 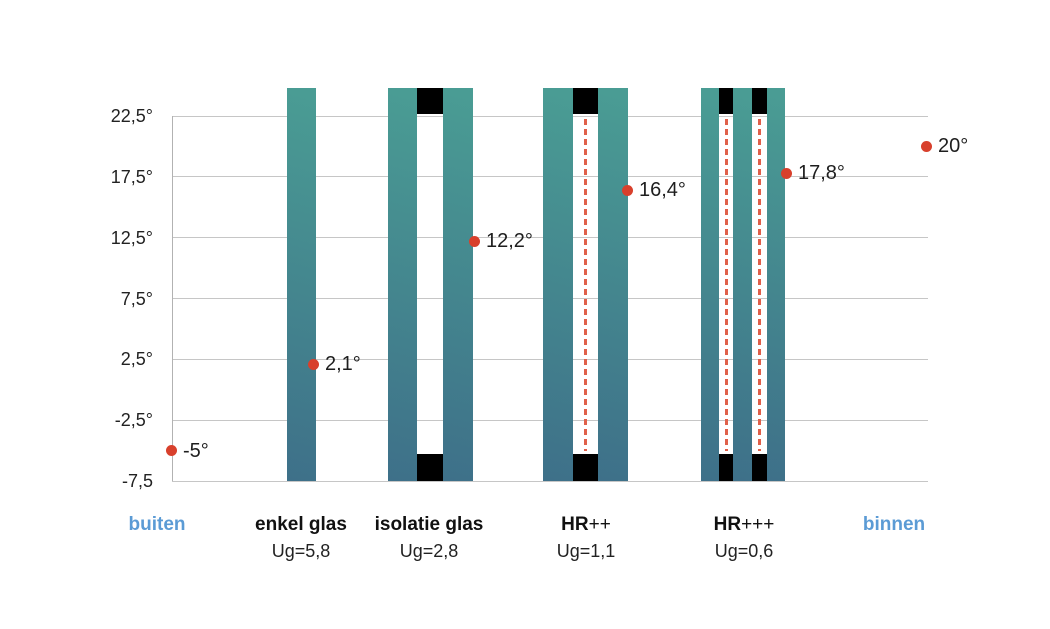 I want to click on temperature-value-label: -5°, so click(x=196, y=450).